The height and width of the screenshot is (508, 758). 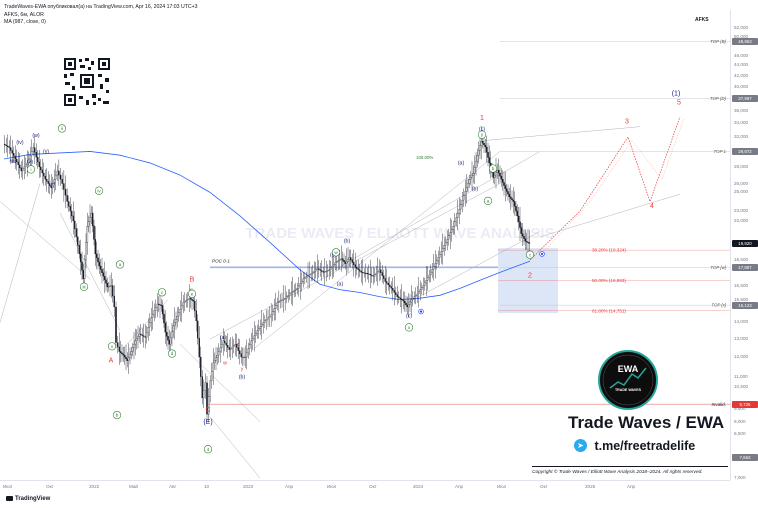 I want to click on price-badge: 9,726, so click(x=745, y=404).